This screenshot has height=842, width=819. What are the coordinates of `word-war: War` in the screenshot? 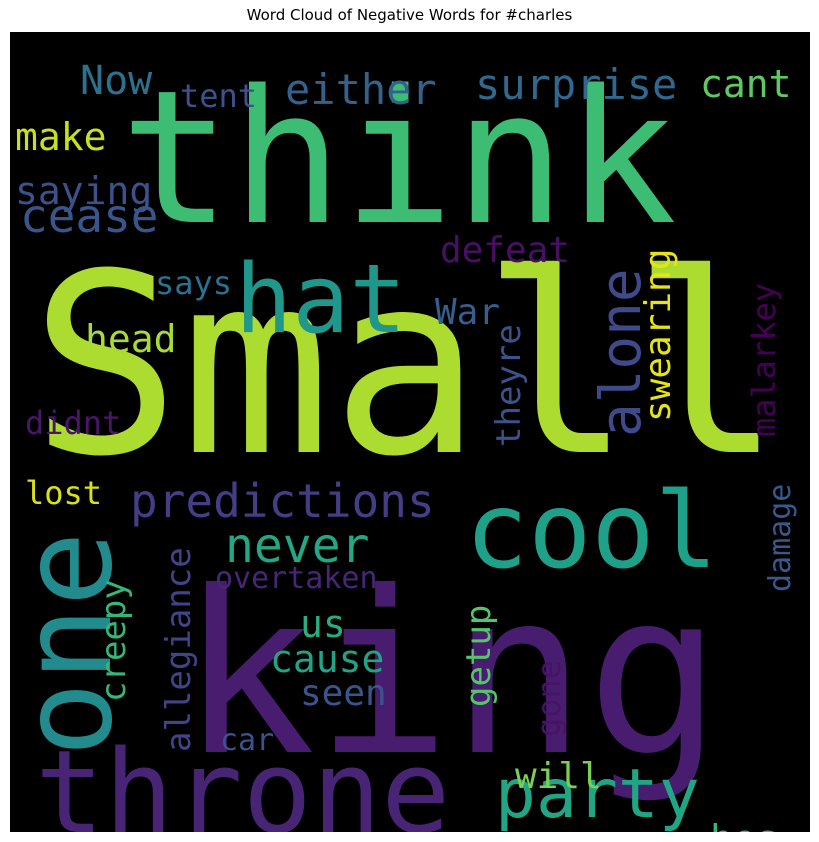 It's located at (467, 312).